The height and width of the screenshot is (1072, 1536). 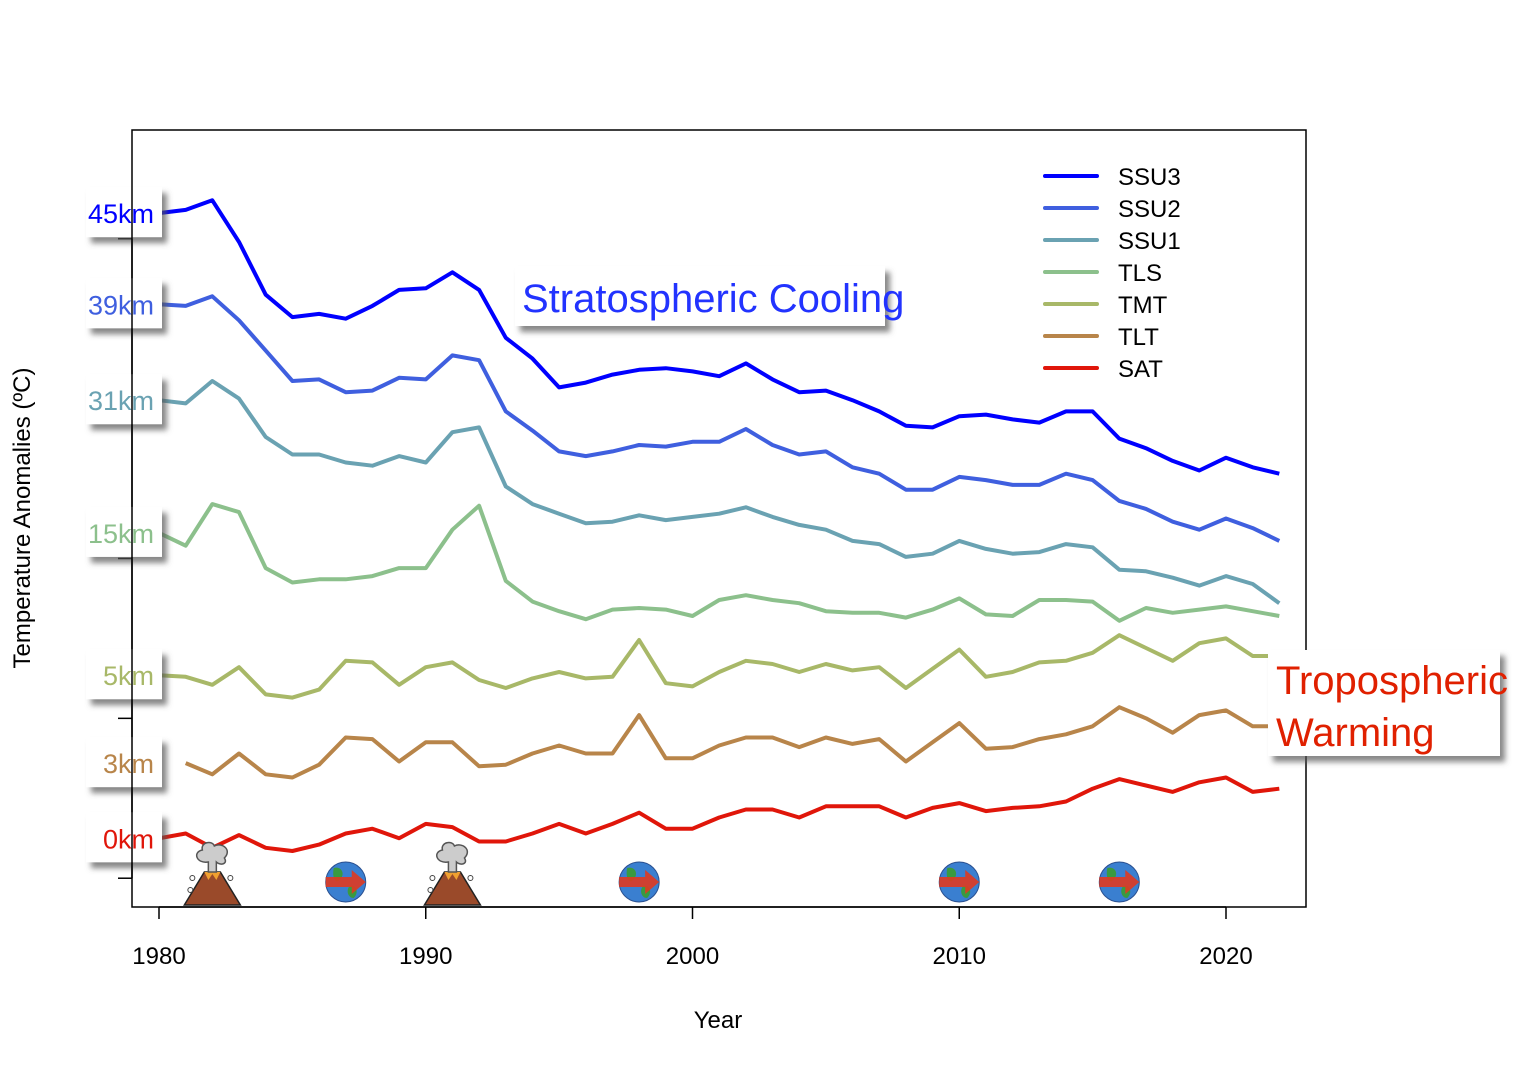 What do you see at coordinates (128, 676) in the screenshot?
I see `altitude-label-text: 5km` at bounding box center [128, 676].